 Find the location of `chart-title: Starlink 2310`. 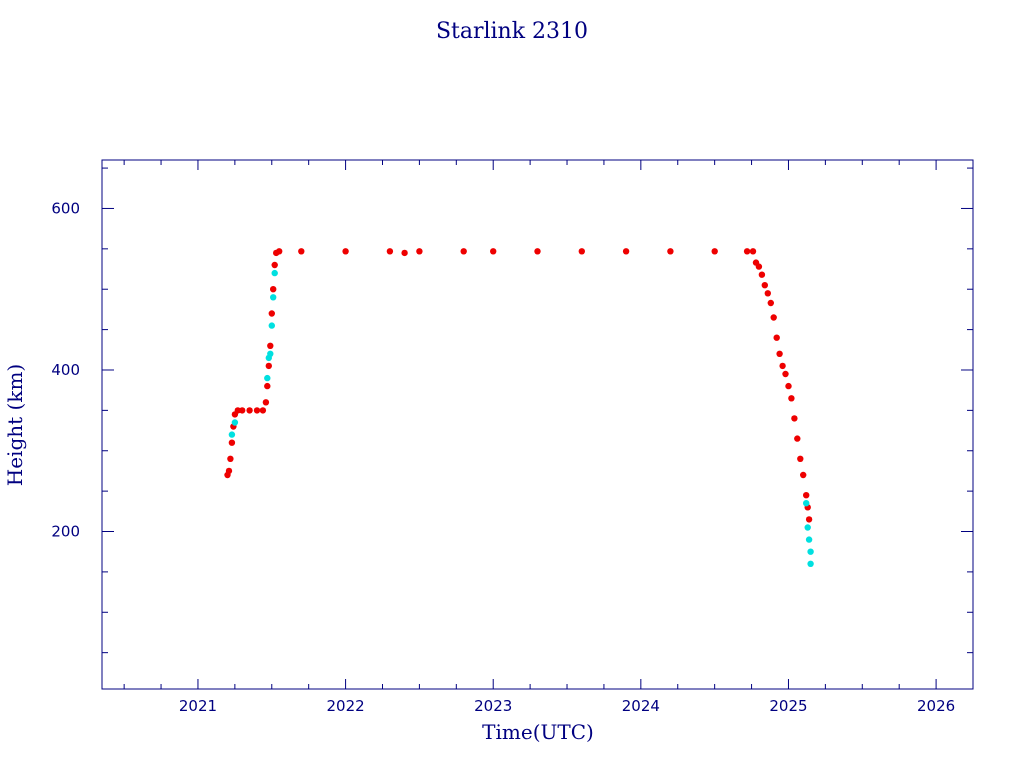

chart-title: Starlink 2310 is located at coordinates (512, 31).